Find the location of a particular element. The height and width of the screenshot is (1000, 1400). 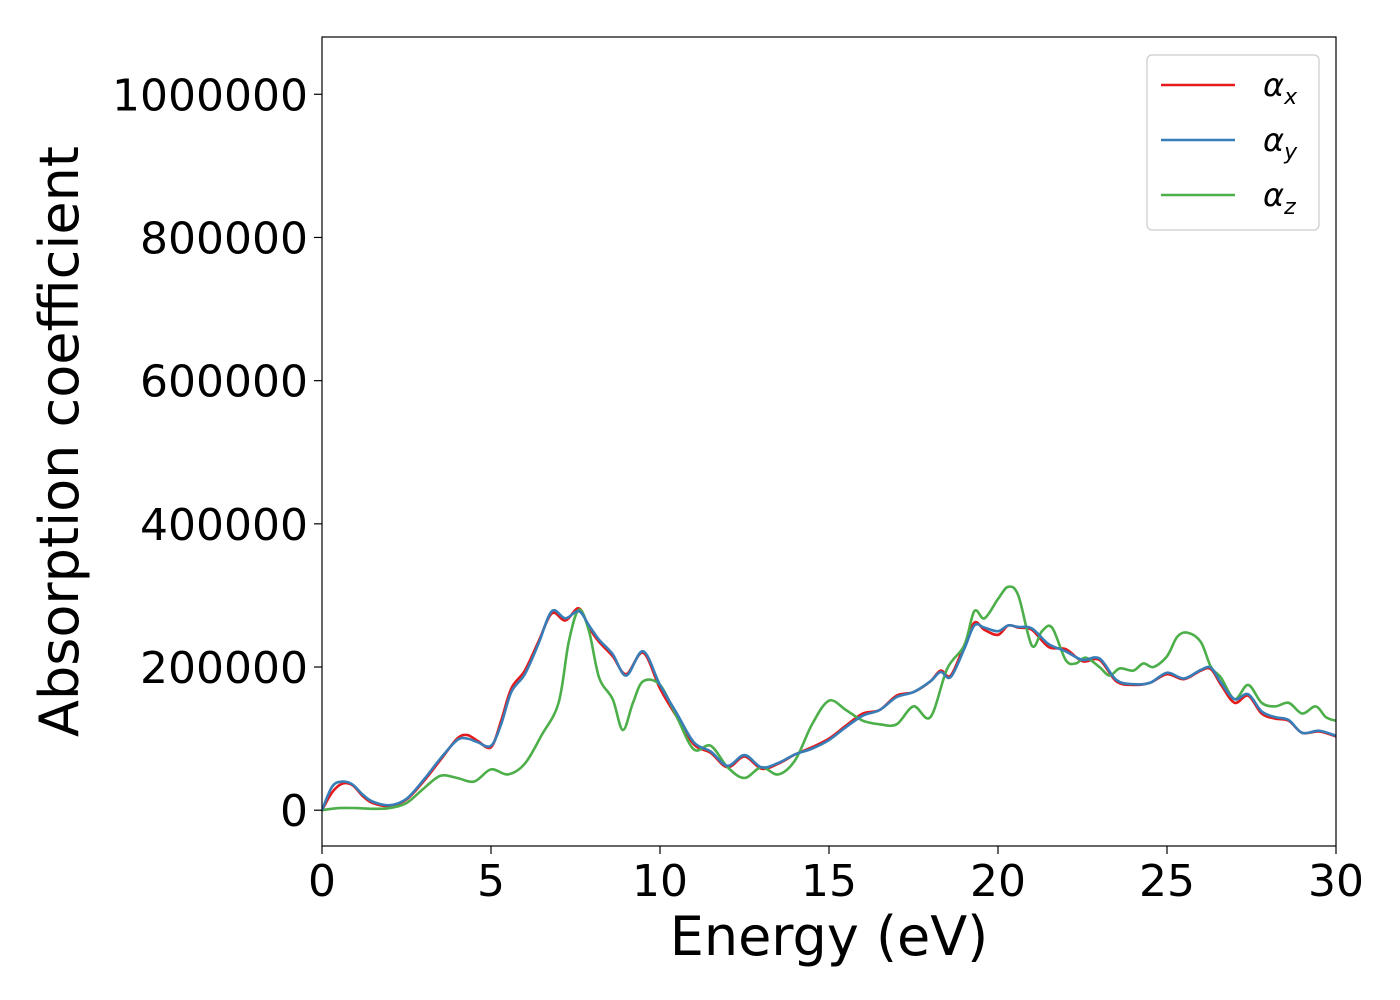

x-axis-label: Energy (eV) is located at coordinates (829, 936).